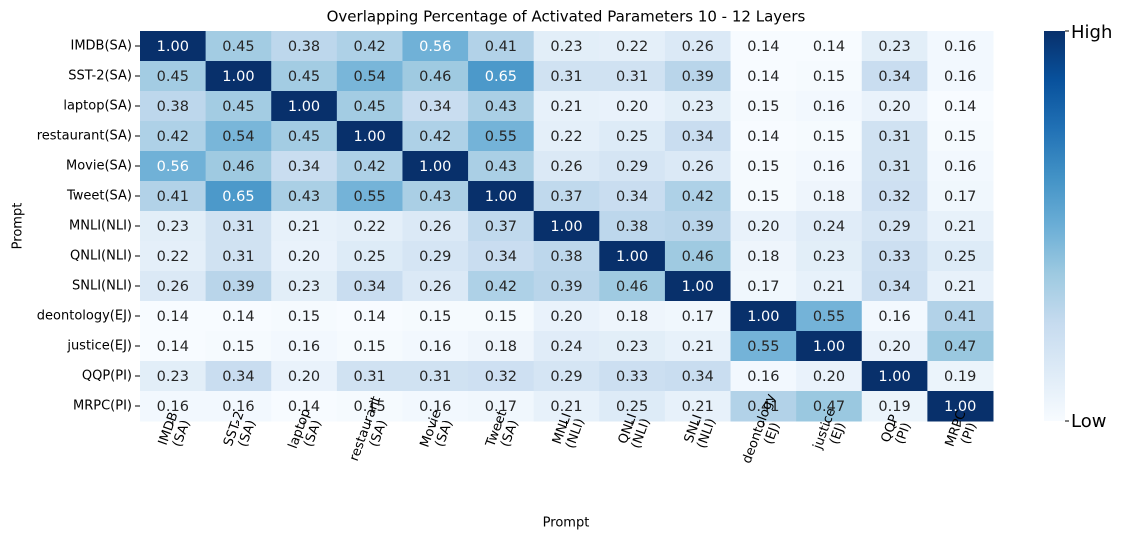 Image resolution: width=1124 pixels, height=535 pixels. What do you see at coordinates (101, 256) in the screenshot?
I see `y-tick-label: QNLI(NLI)` at bounding box center [101, 256].